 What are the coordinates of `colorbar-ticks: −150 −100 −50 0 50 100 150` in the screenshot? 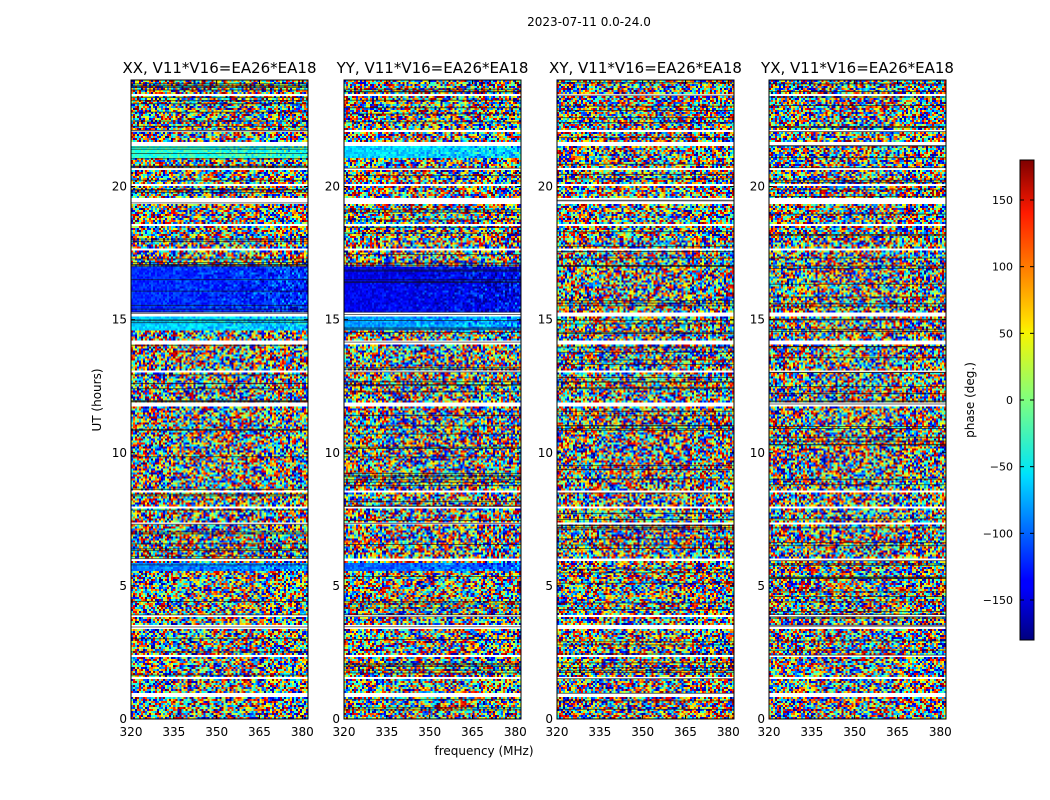 It's located at (1008, 400).